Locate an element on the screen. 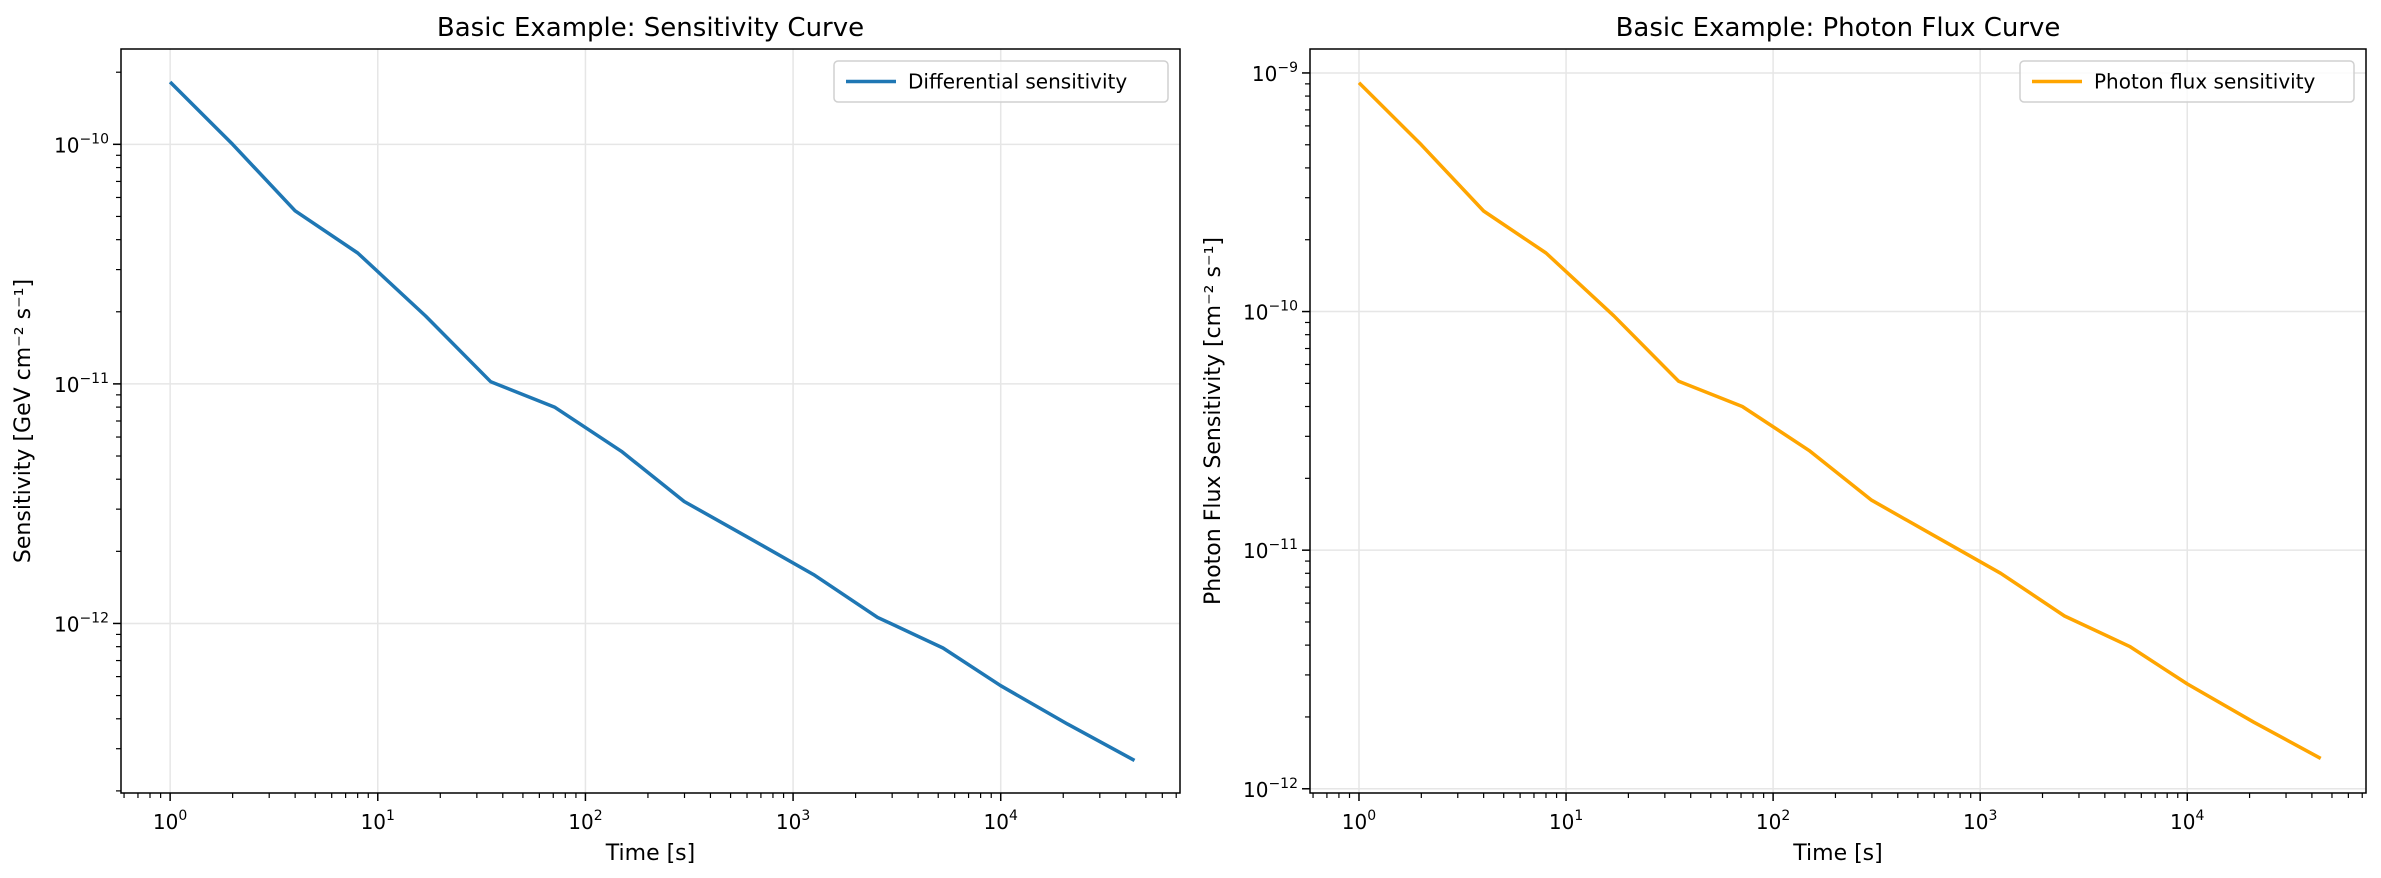 Image resolution: width=2381 pixels, height=878 pixels. legend: Photon flux sensitivity is located at coordinates (2187, 81).